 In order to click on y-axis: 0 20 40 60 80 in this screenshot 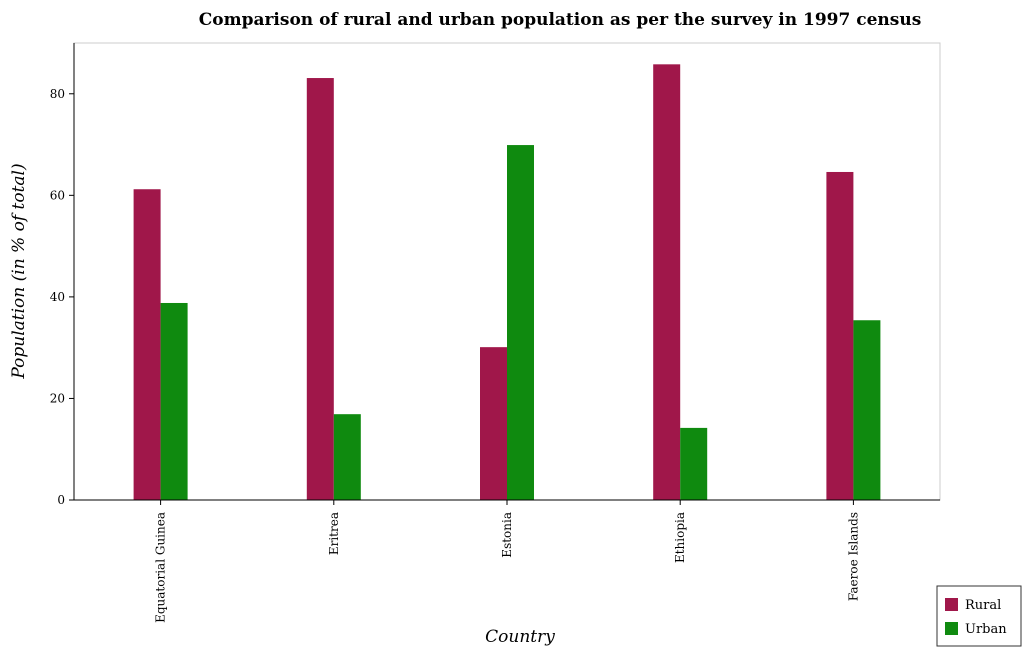, I will do `click(62, 275)`.